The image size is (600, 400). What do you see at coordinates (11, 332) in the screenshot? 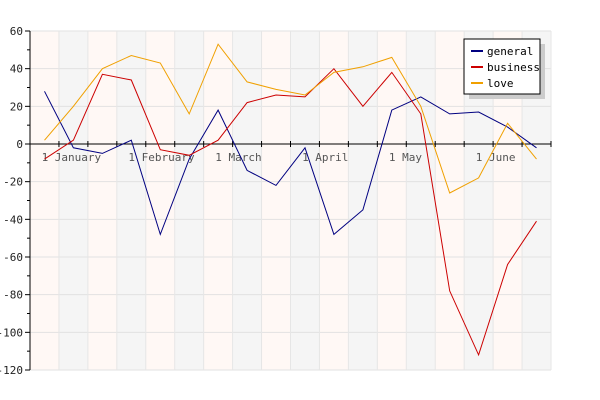
I see `y-tick-label: -100` at bounding box center [11, 332].